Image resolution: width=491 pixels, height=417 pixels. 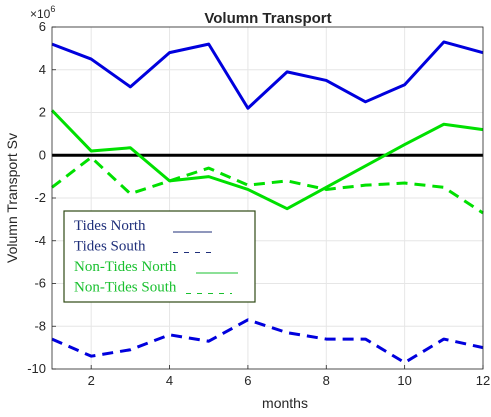 I want to click on legend-label-4: Non-Tides South, so click(x=125, y=288).